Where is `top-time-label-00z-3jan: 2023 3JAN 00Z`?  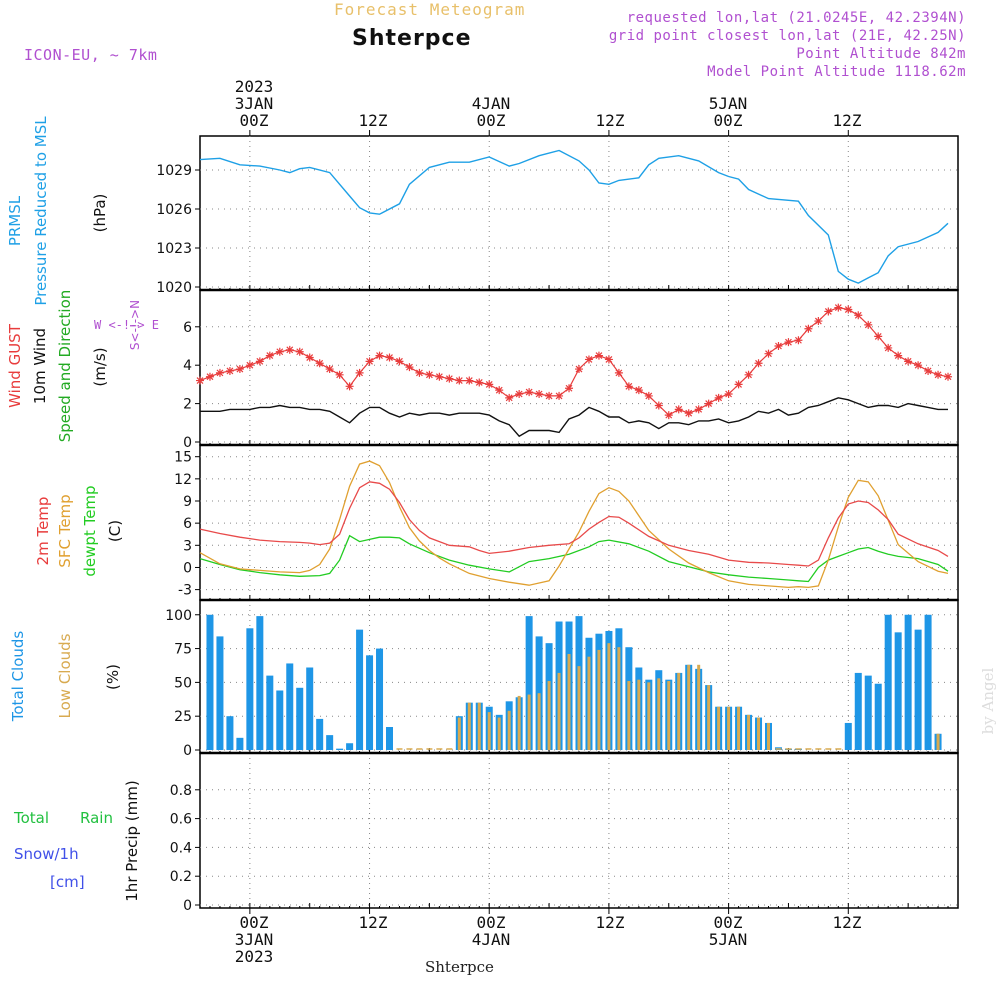 top-time-label-00z-3jan: 2023 3JAN 00Z is located at coordinates (254, 103).